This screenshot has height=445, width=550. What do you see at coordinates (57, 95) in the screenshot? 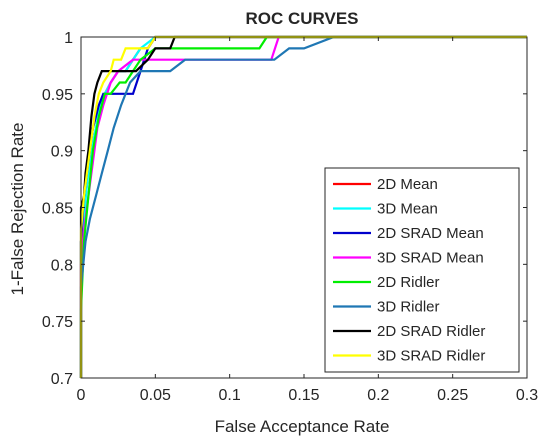
I see `y-tick-label: 0.95` at bounding box center [57, 95].